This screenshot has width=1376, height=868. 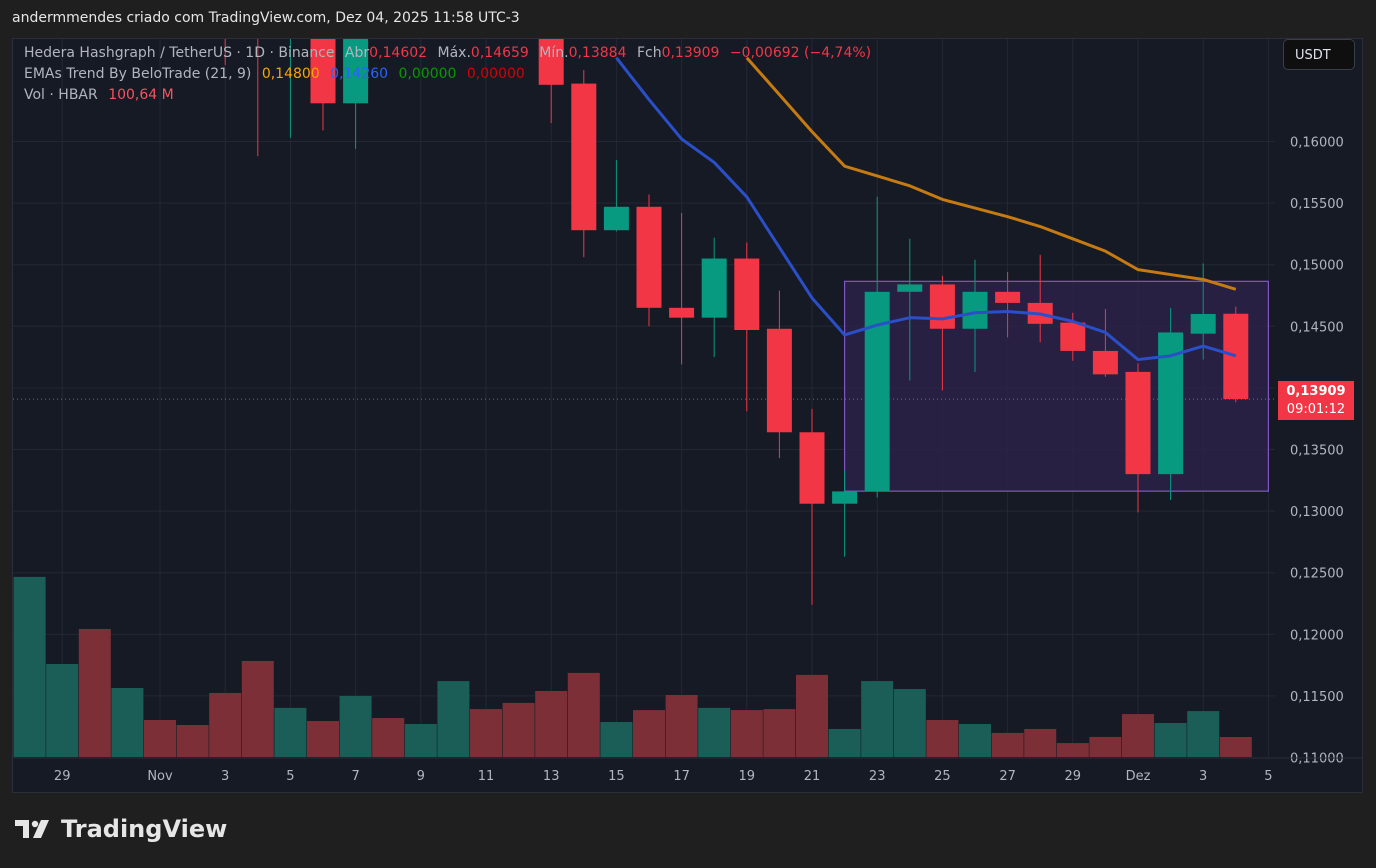 What do you see at coordinates (1138, 776) in the screenshot?
I see `x-tick-label: Dez` at bounding box center [1138, 776].